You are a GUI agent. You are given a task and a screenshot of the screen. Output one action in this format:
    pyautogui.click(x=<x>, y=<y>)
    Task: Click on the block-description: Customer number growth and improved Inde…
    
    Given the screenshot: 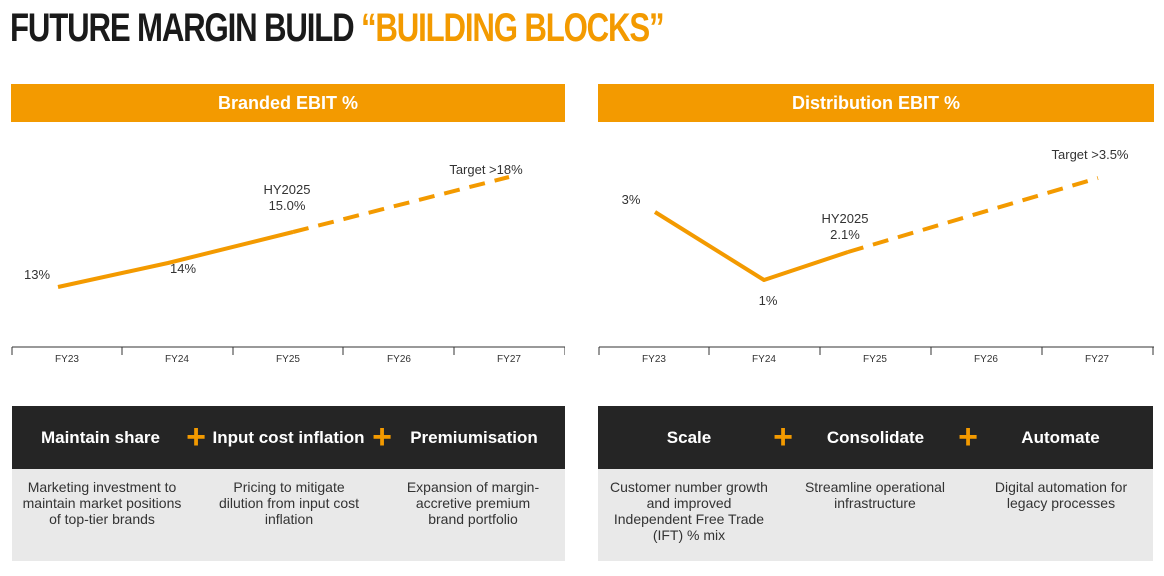 What is the action you would take?
    pyautogui.click(x=689, y=511)
    